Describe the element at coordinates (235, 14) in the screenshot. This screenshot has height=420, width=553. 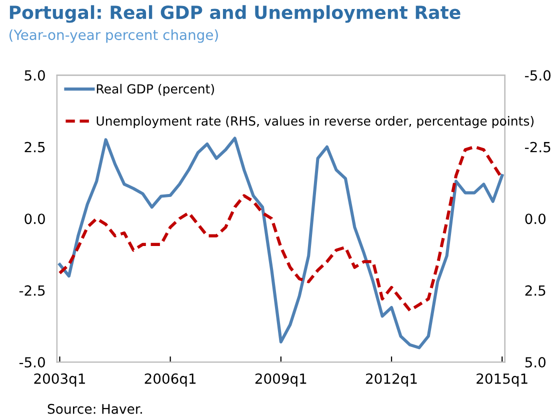
I see `chart-title: Portugal: Real GDP and Unemployment Rate` at that location.